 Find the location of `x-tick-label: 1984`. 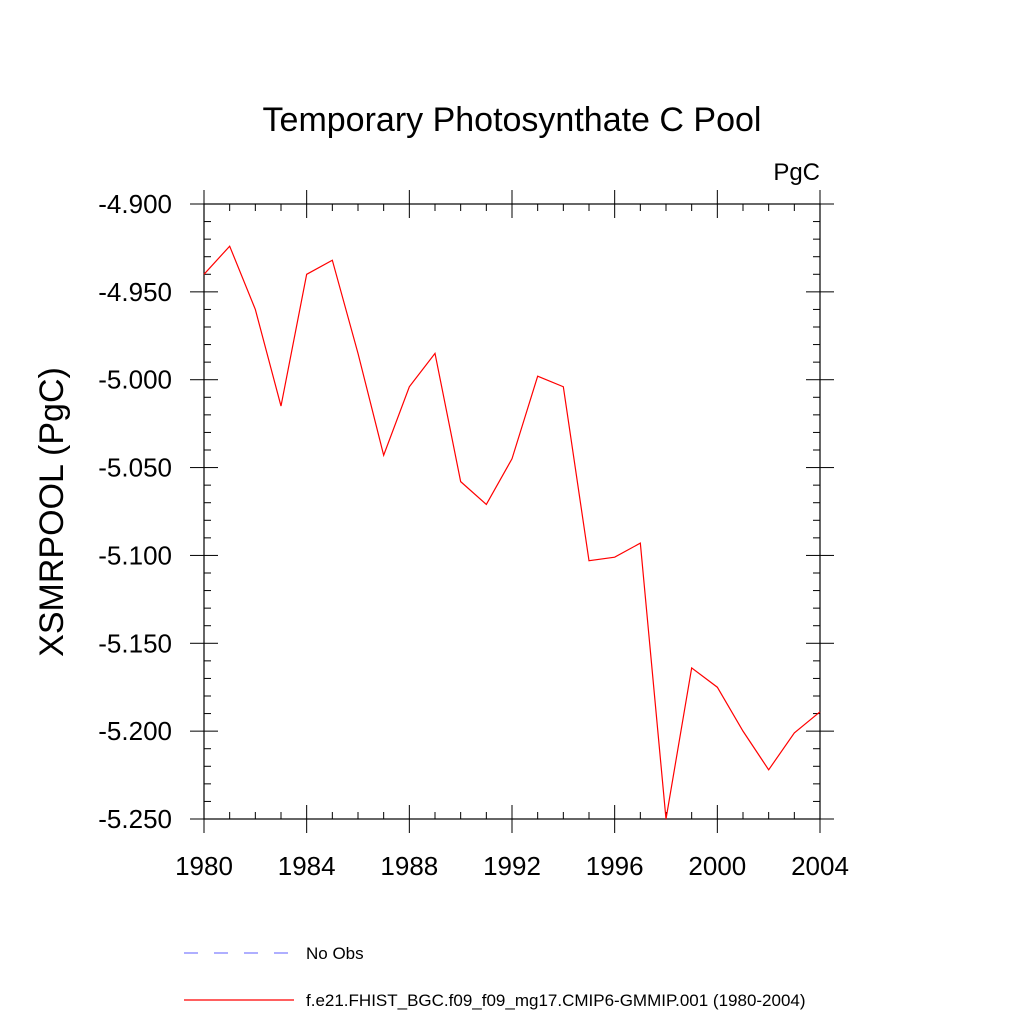

x-tick-label: 1984 is located at coordinates (307, 866).